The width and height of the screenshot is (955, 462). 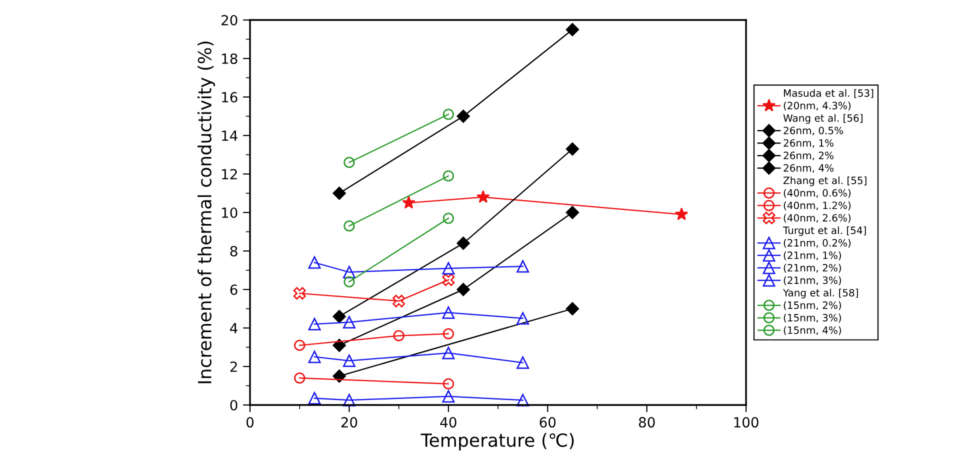 What do you see at coordinates (812, 268) in the screenshot?
I see `legend-label: (21nm, 2%)` at bounding box center [812, 268].